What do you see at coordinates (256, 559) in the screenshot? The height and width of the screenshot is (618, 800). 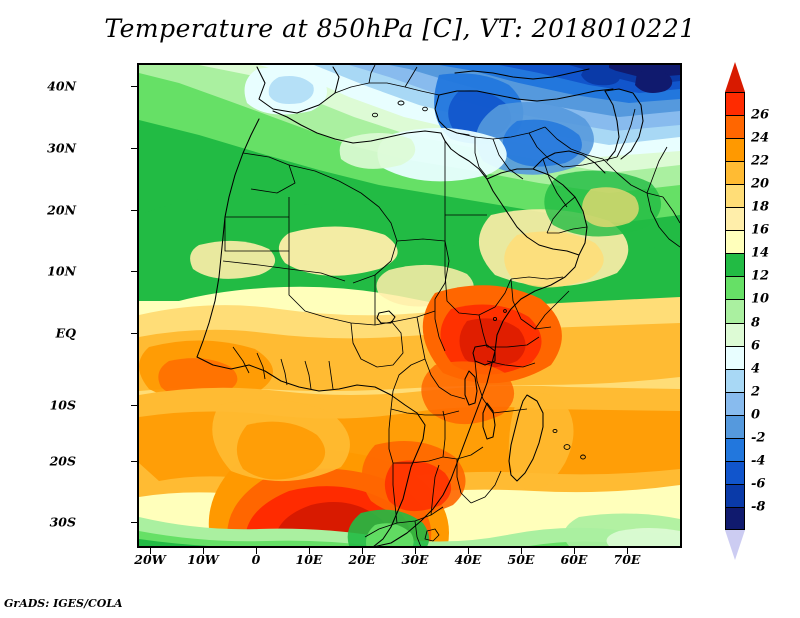 I see `x-axis-label-0: 0` at bounding box center [256, 559].